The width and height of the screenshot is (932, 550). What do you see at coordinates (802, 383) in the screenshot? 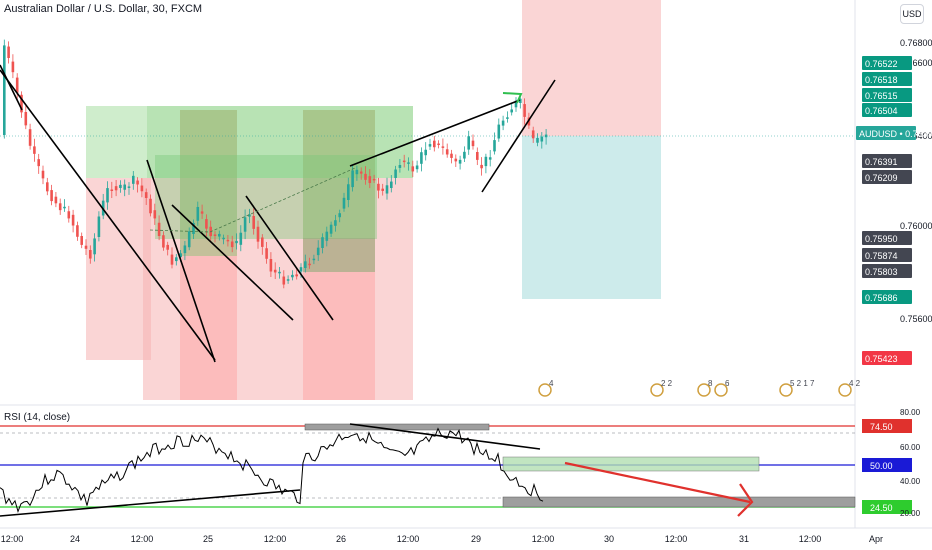
I see `event-badge-count: 5 2 1 7` at bounding box center [802, 383].